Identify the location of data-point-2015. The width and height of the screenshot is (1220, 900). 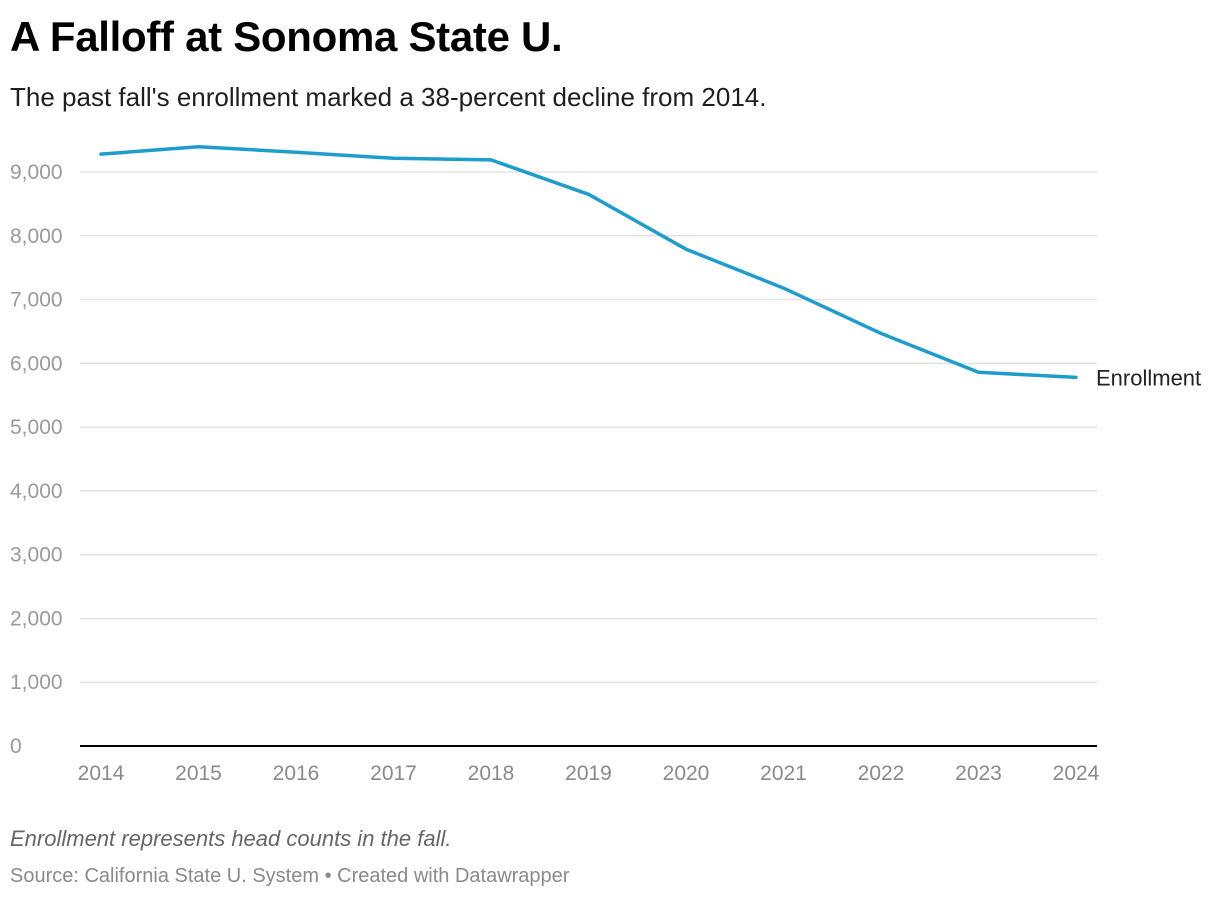
(199, 147).